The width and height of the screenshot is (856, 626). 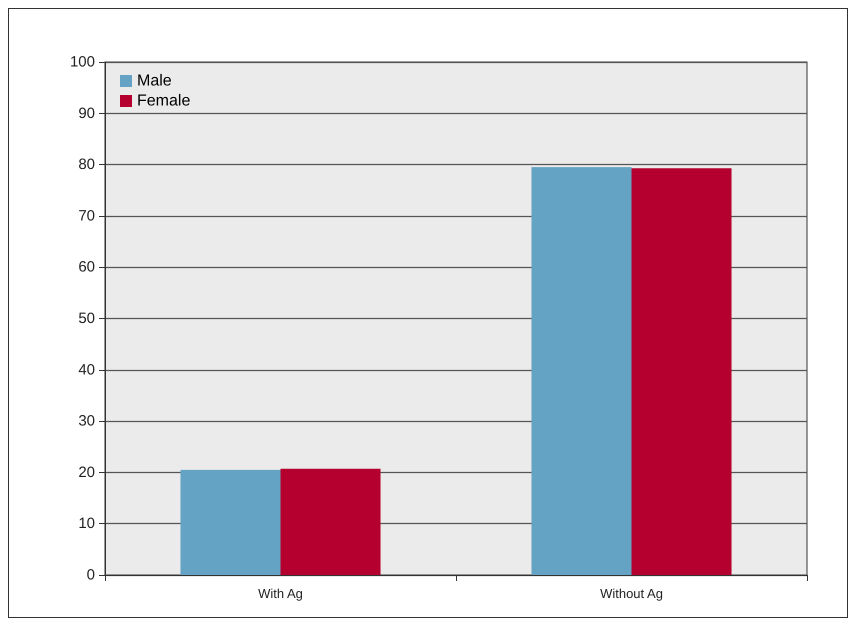 I want to click on x-tick-label: With Ag, so click(x=280, y=593).